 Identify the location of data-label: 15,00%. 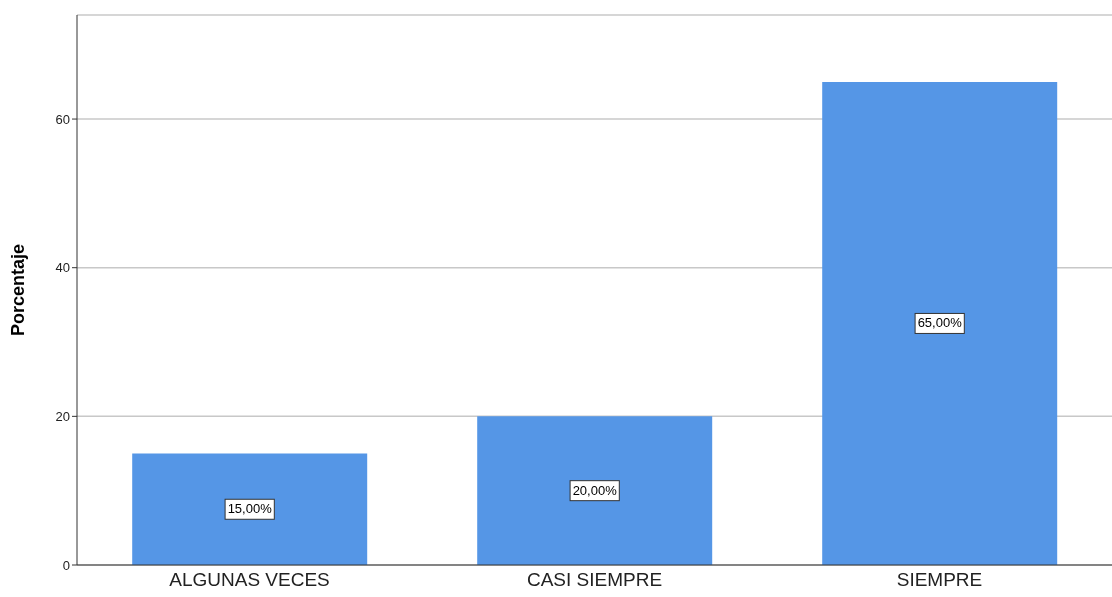
(250, 509).